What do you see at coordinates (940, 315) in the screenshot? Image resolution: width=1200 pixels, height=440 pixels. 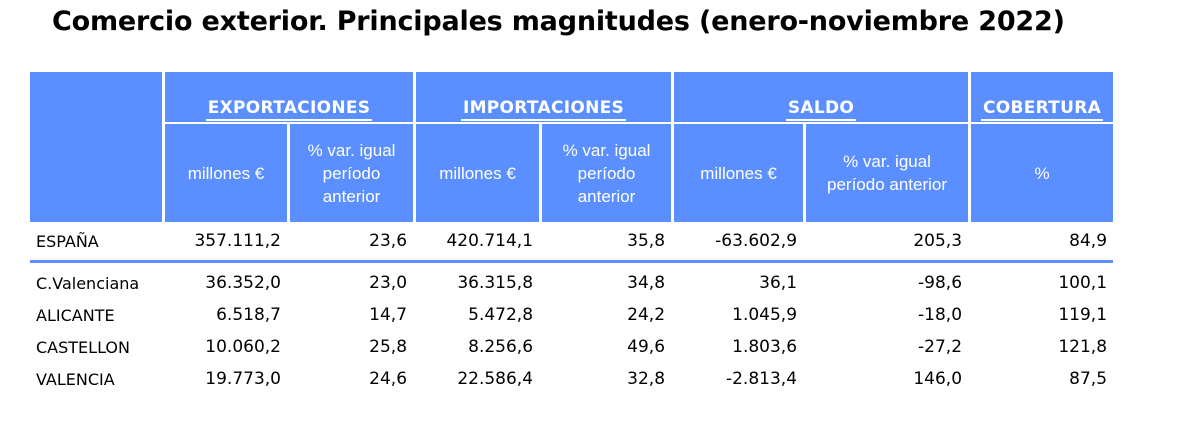 I see `cell-saldo-var: -18,0` at bounding box center [940, 315].